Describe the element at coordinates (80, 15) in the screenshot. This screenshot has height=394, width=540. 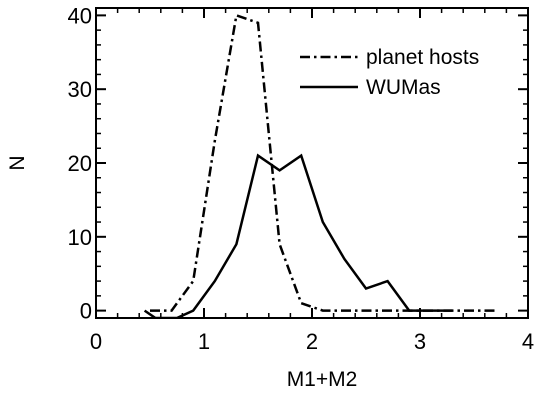
I see `y-tick-label: 40` at that location.